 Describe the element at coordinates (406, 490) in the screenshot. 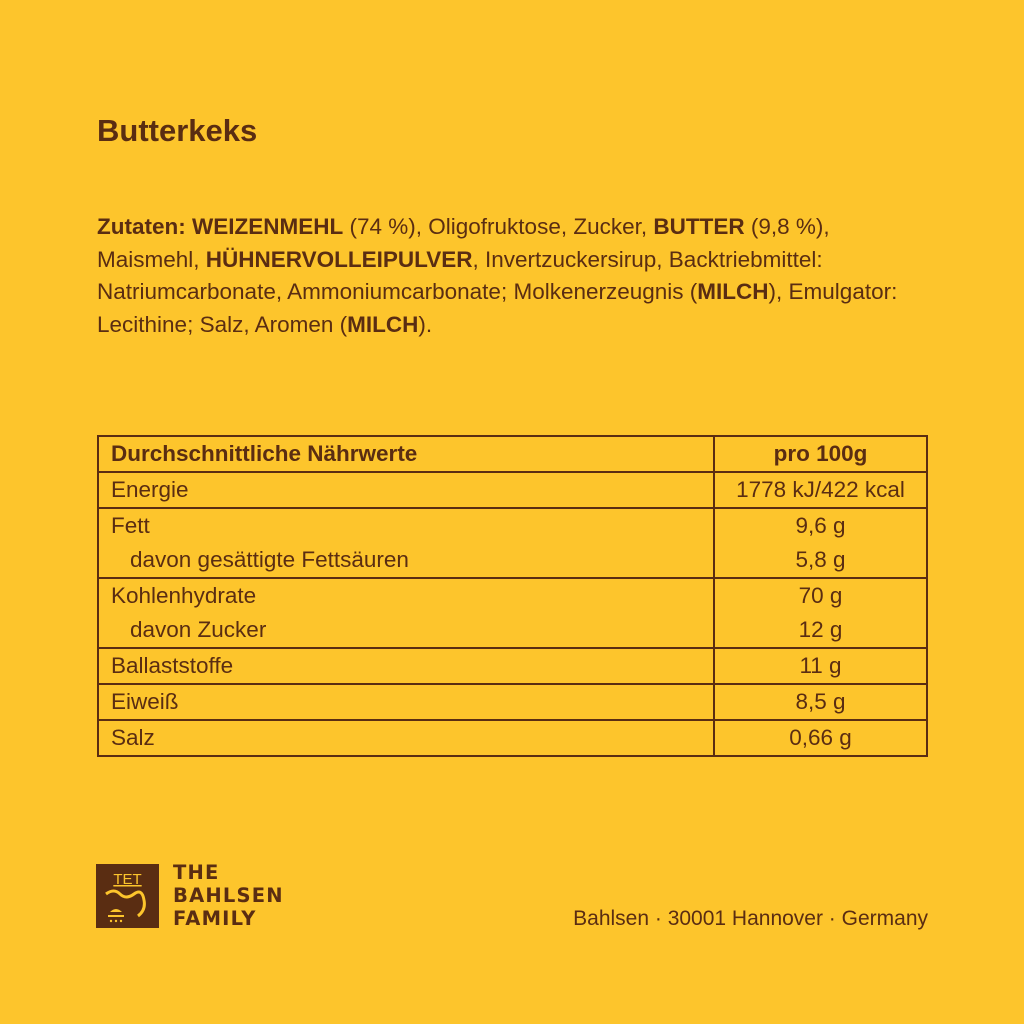

I see `row-label: Energie` at that location.